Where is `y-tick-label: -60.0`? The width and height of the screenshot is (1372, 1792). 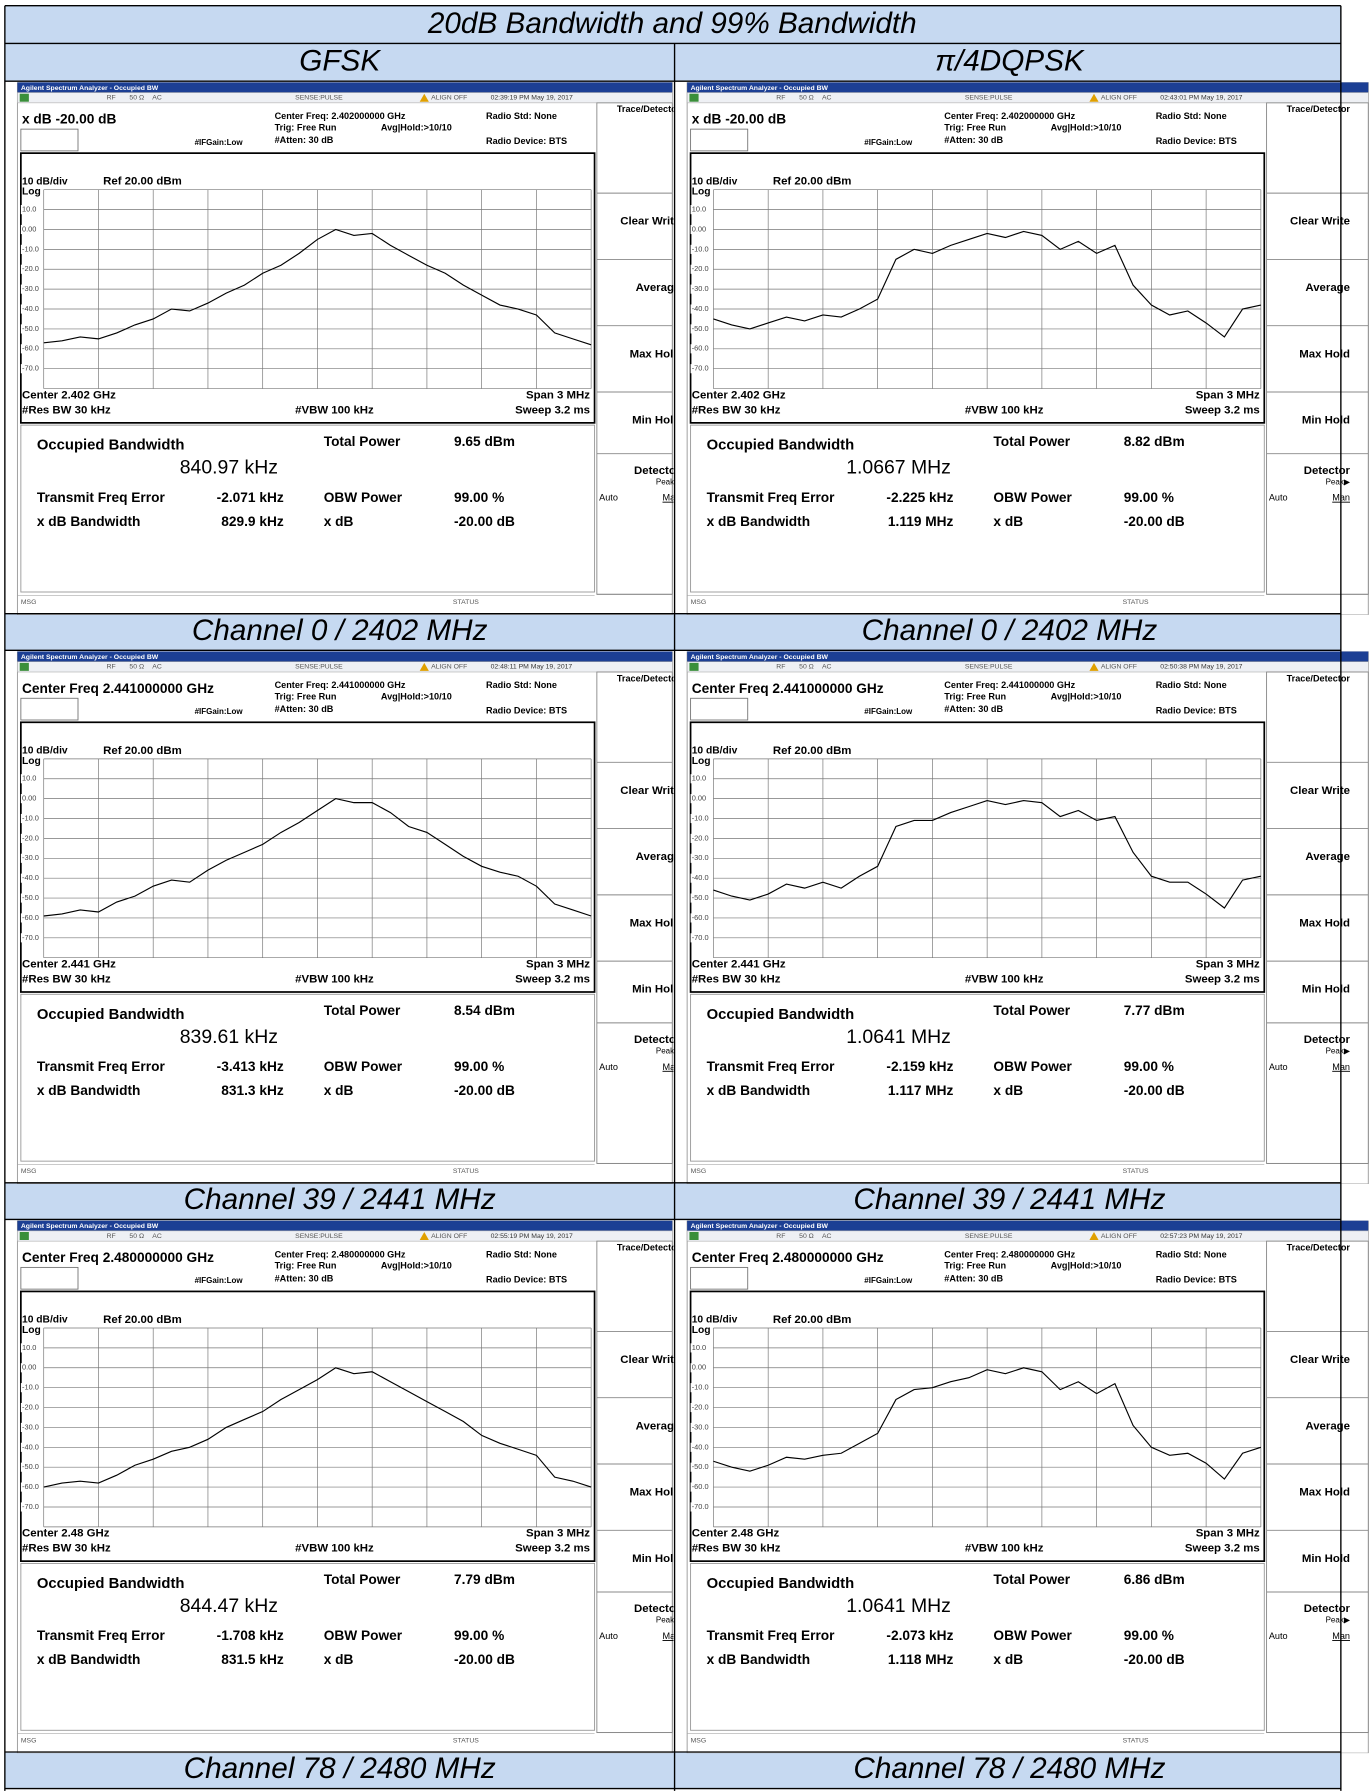 y-tick-label: -60.0 is located at coordinates (30, 917).